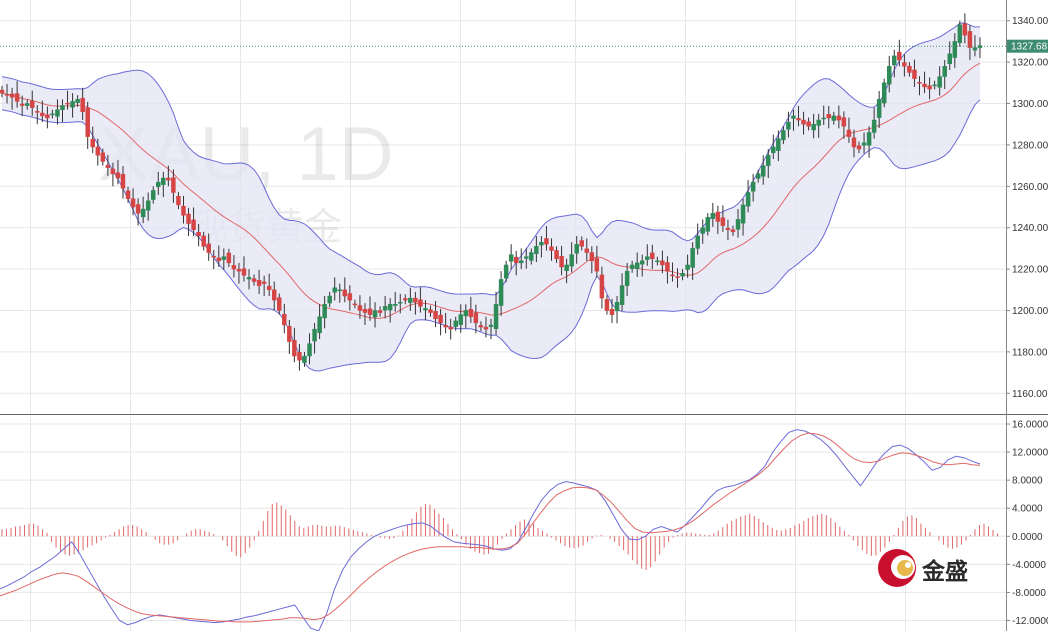  What do you see at coordinates (499, 536) in the screenshot?
I see `macd-histogram` at bounding box center [499, 536].